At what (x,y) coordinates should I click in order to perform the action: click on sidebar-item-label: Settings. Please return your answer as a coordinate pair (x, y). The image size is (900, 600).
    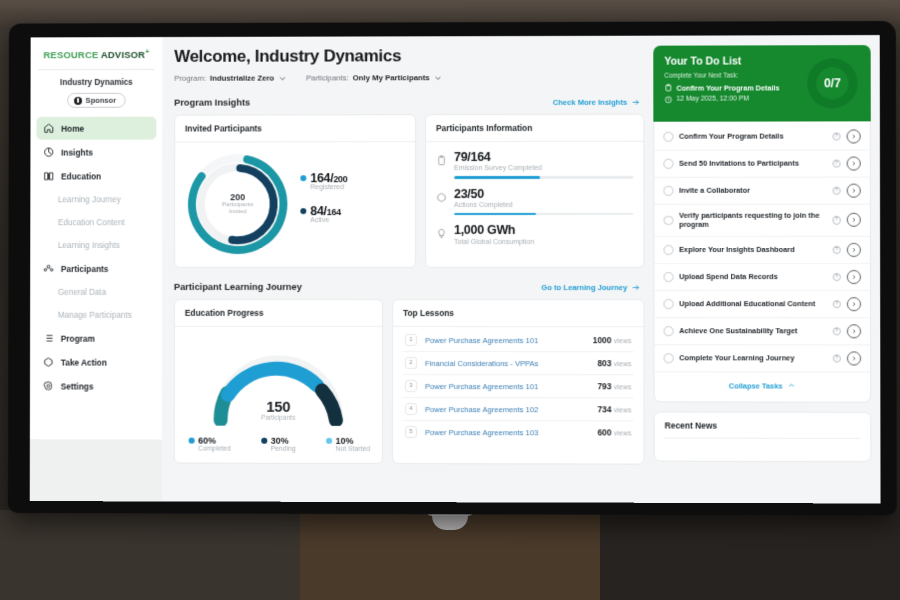
    Looking at the image, I should click on (77, 386).